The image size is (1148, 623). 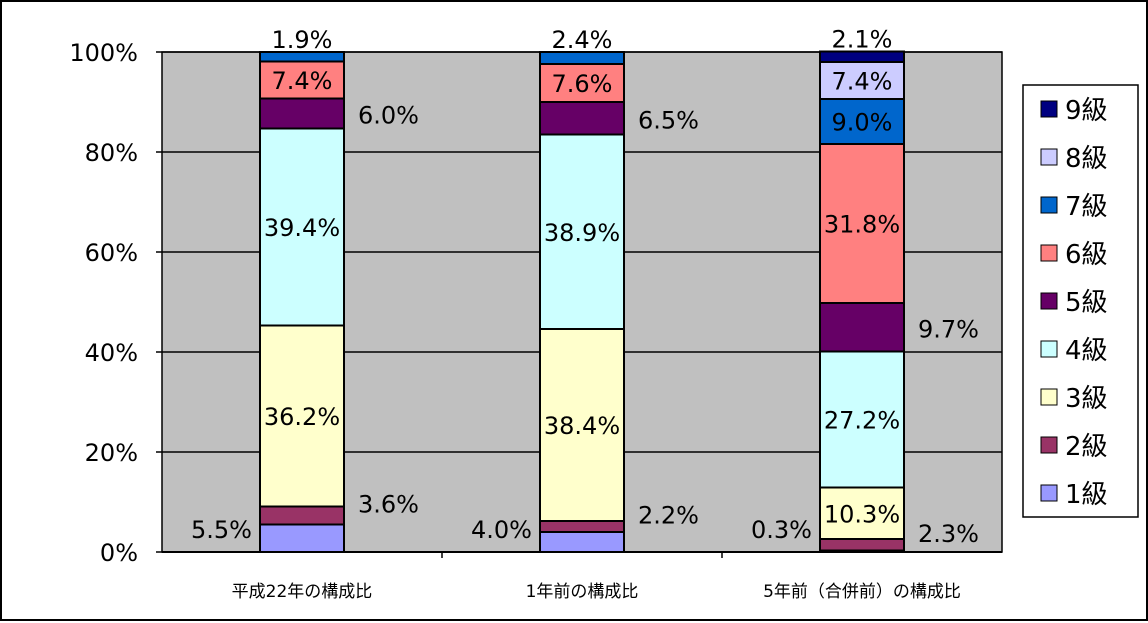 What do you see at coordinates (1086, 207) in the screenshot?
I see `legend-label: 7級` at bounding box center [1086, 207].